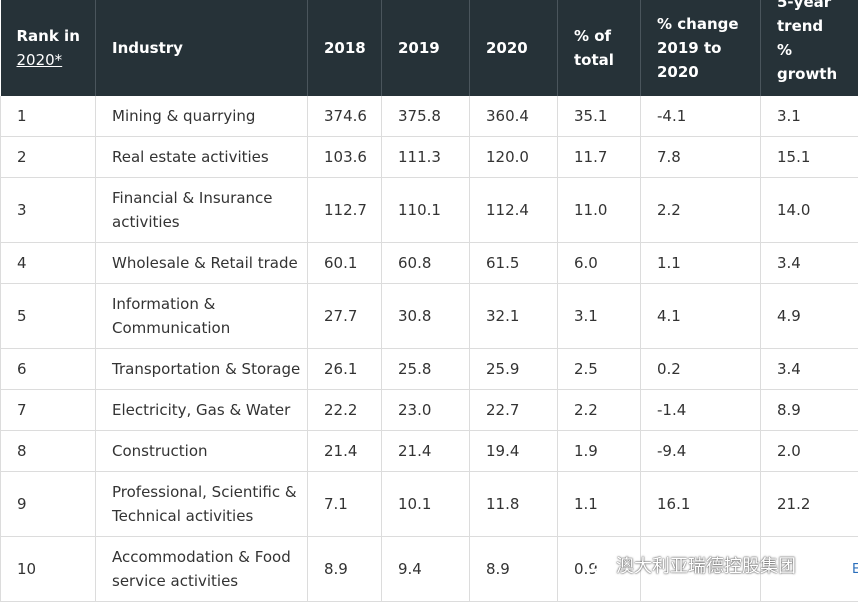  I want to click on cell-2019: 60.8, so click(426, 263).